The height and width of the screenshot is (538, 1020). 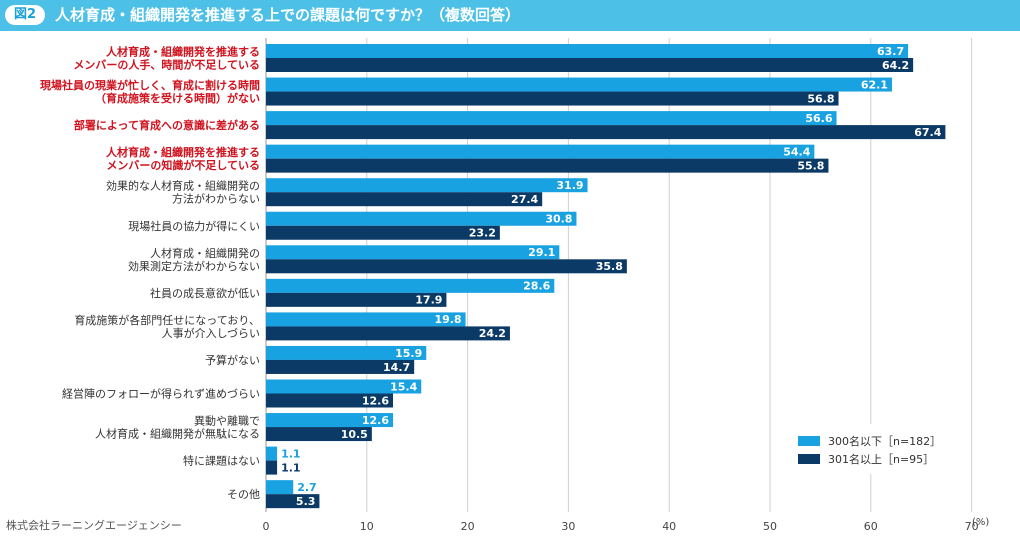 What do you see at coordinates (194, 259) in the screenshot?
I see `category-label: 人材育成・組織開発の効果測定方法がわからない` at bounding box center [194, 259].